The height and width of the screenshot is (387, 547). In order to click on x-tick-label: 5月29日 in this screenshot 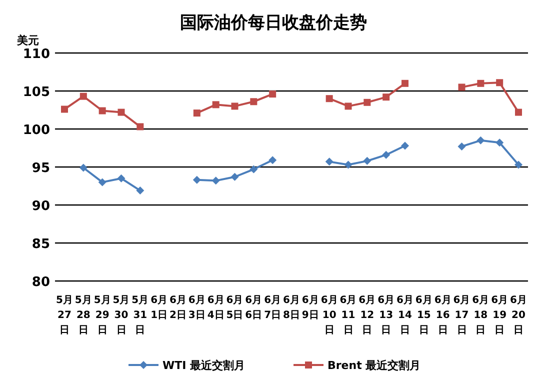, I will do `click(102, 315)`.